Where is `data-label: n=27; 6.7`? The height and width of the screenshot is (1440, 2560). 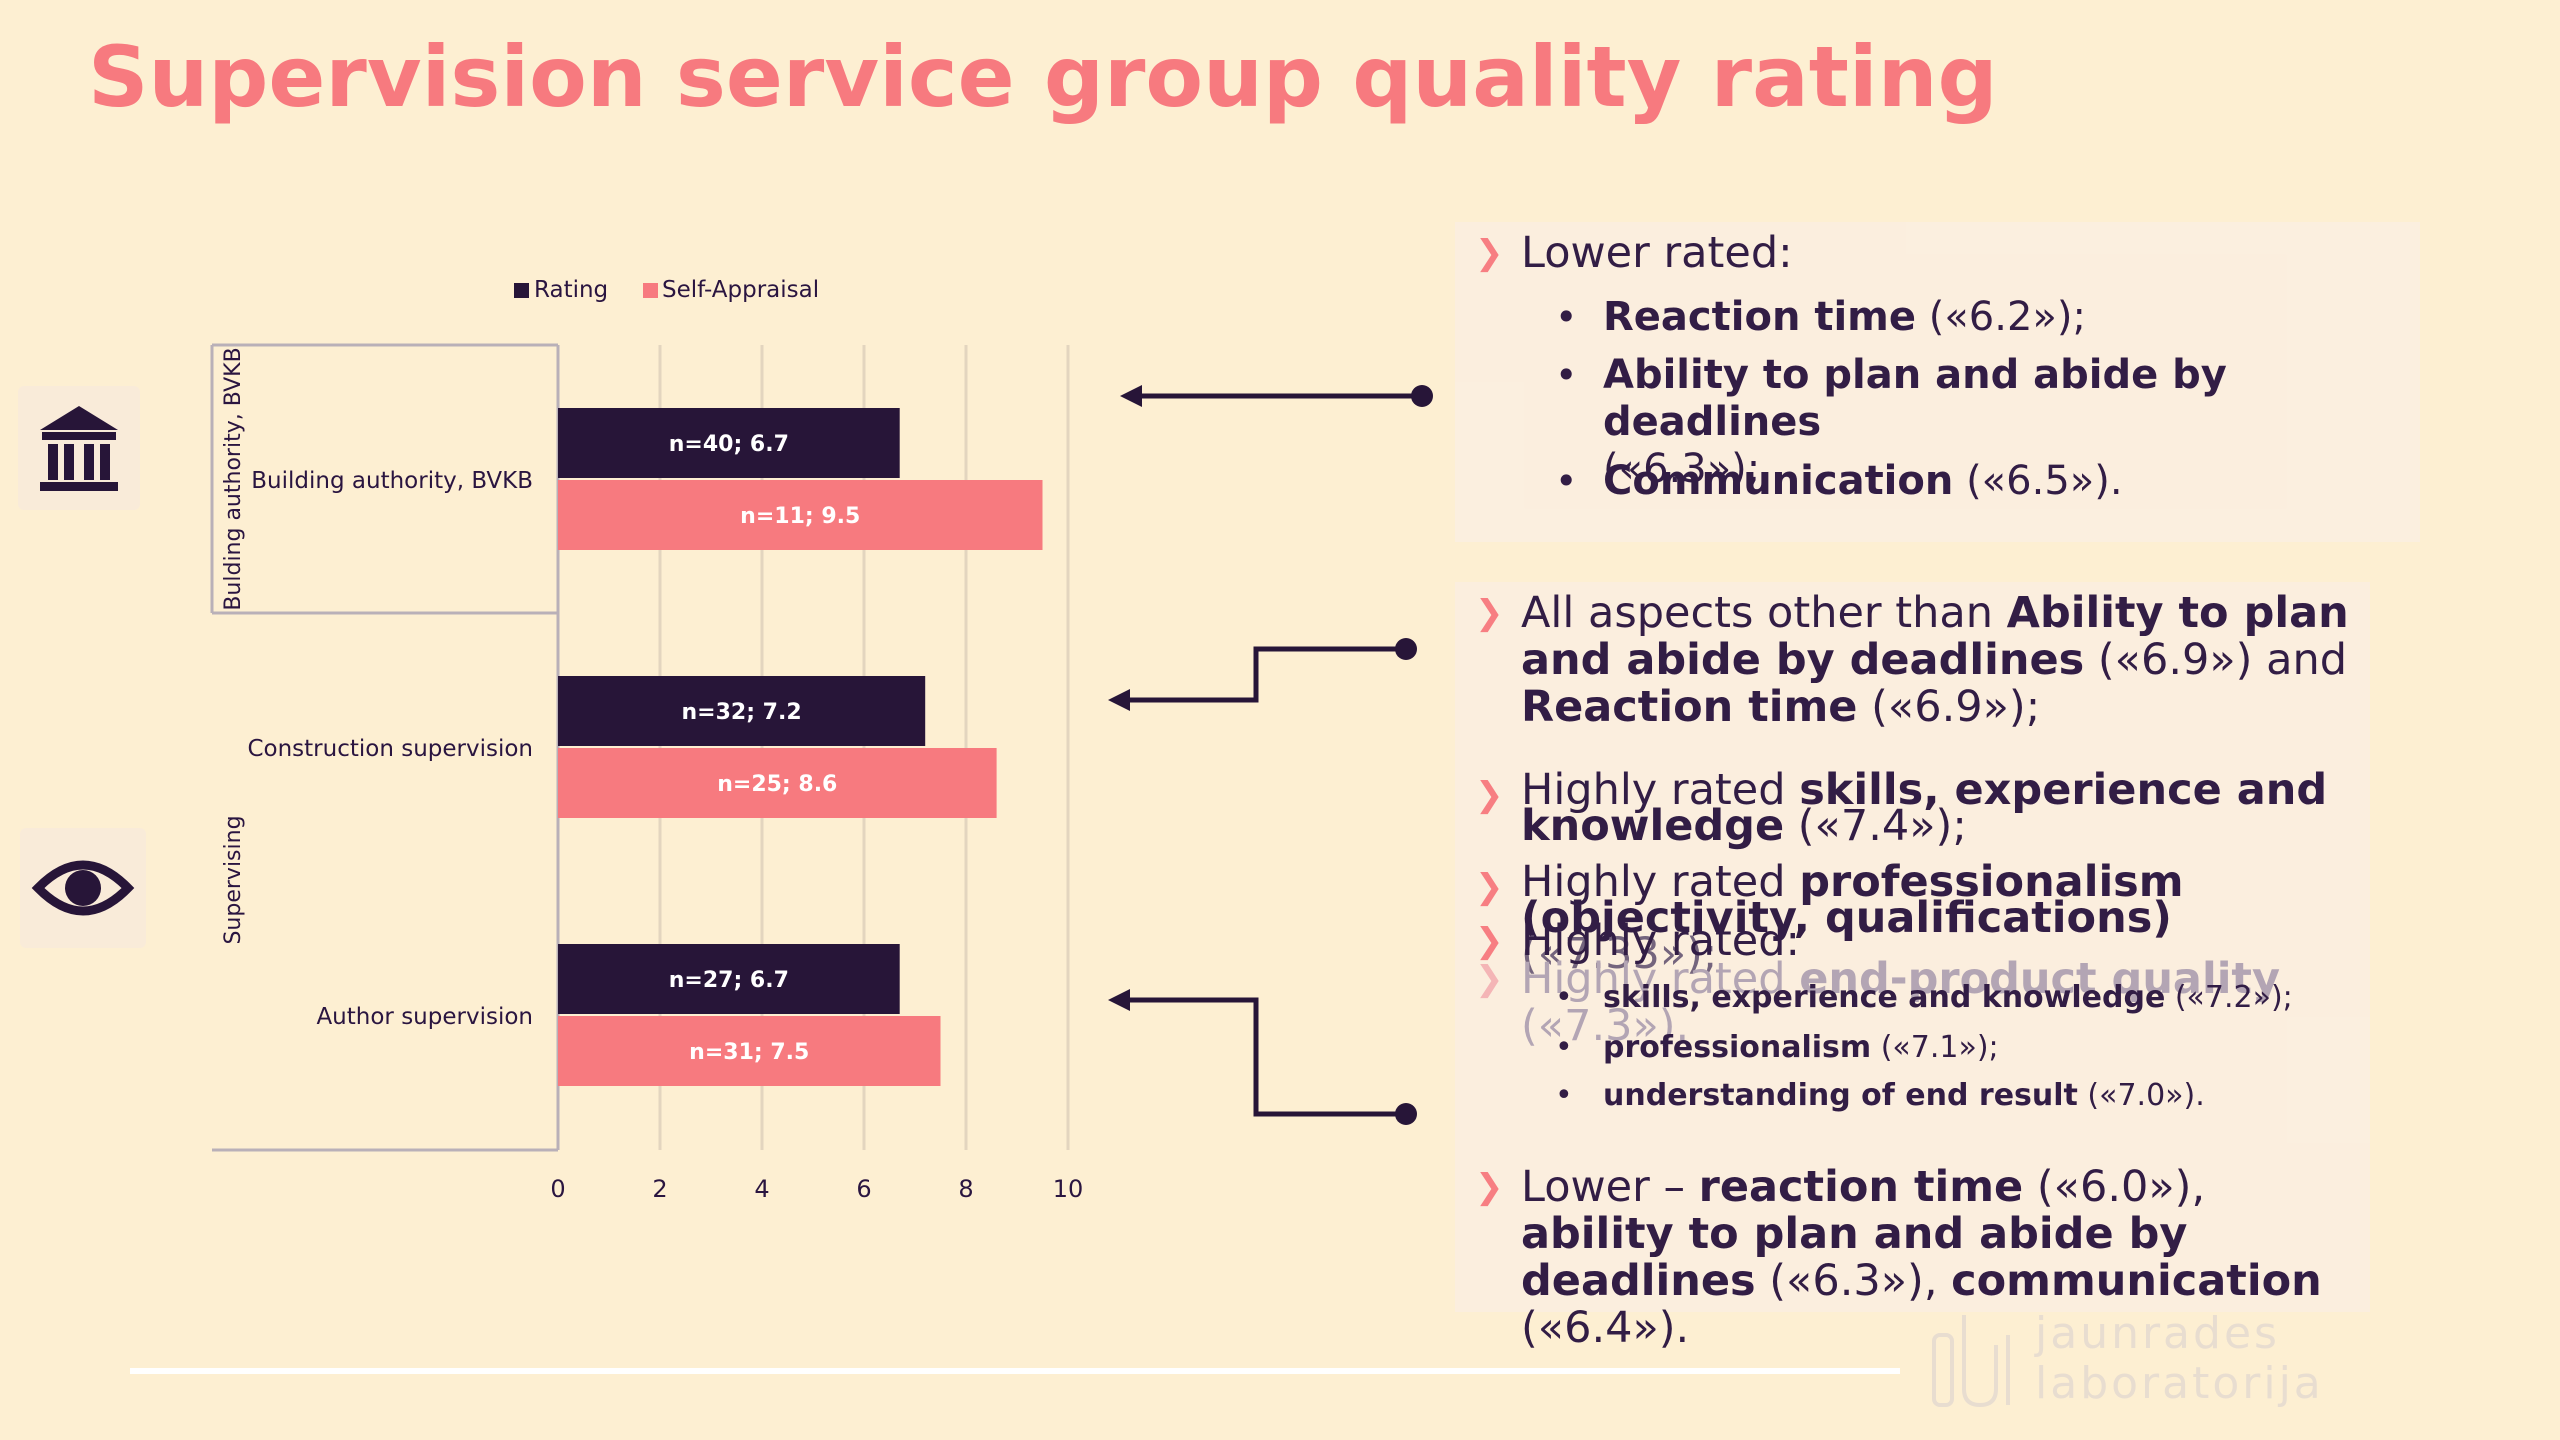
data-label: n=27; 6.7 is located at coordinates (729, 980).